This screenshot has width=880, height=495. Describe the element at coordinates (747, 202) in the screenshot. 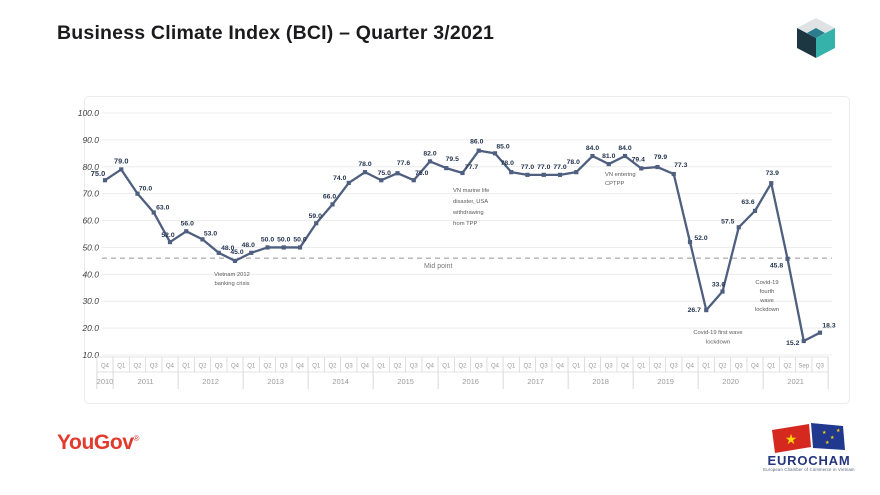

I see `svg-text: 63.6` at that location.